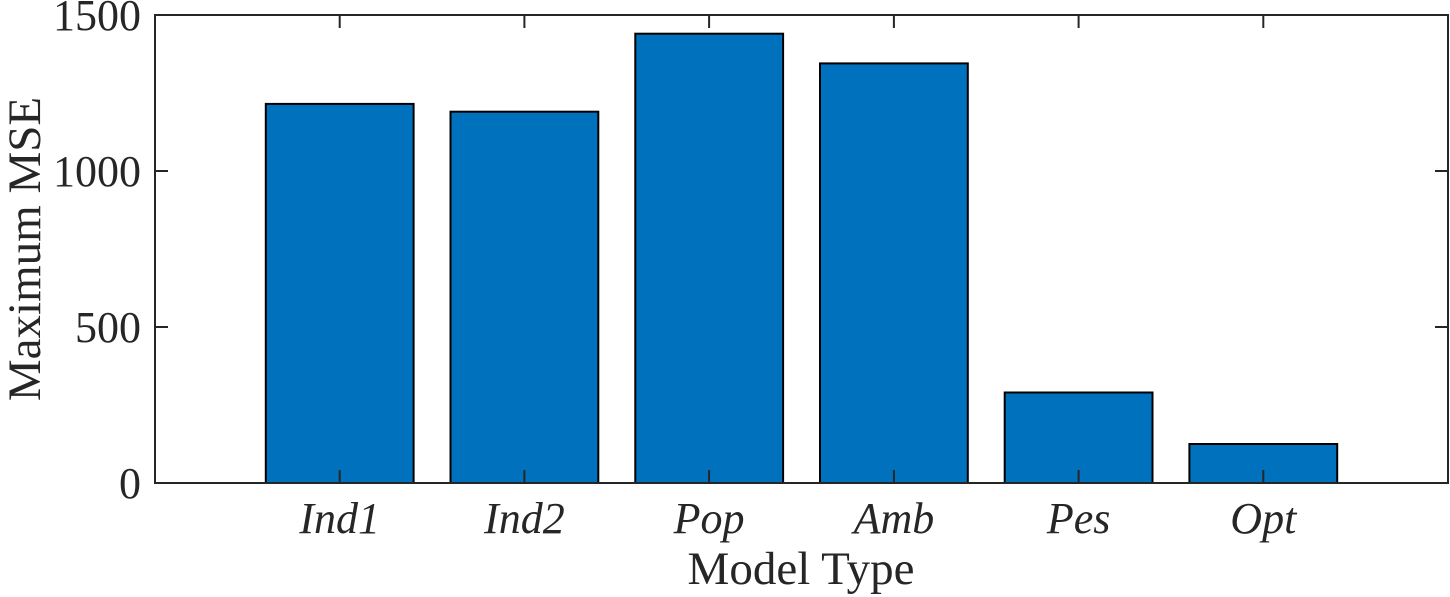 The width and height of the screenshot is (1450, 597). I want to click on x-category-label-Ind1: Ind1, so click(339, 518).